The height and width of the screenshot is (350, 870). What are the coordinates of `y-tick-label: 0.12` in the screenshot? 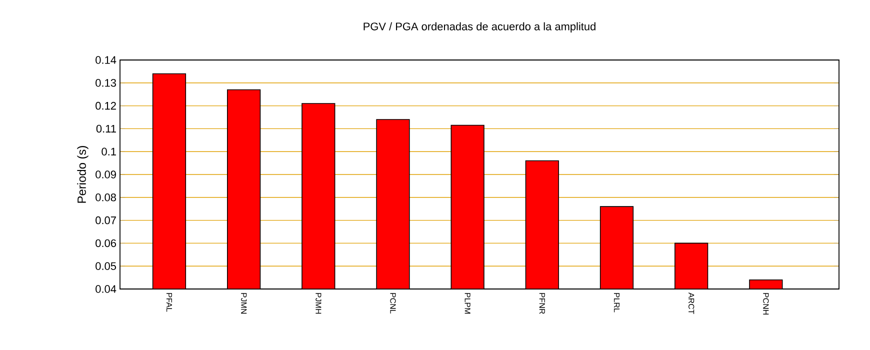 It's located at (106, 106).